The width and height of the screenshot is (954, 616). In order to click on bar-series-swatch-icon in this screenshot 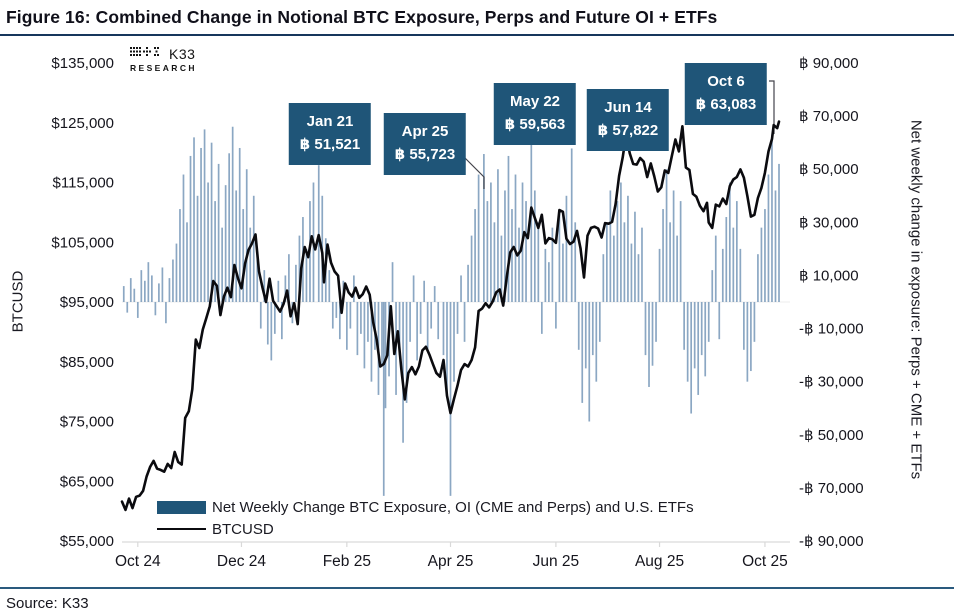, I will do `click(181, 507)`.